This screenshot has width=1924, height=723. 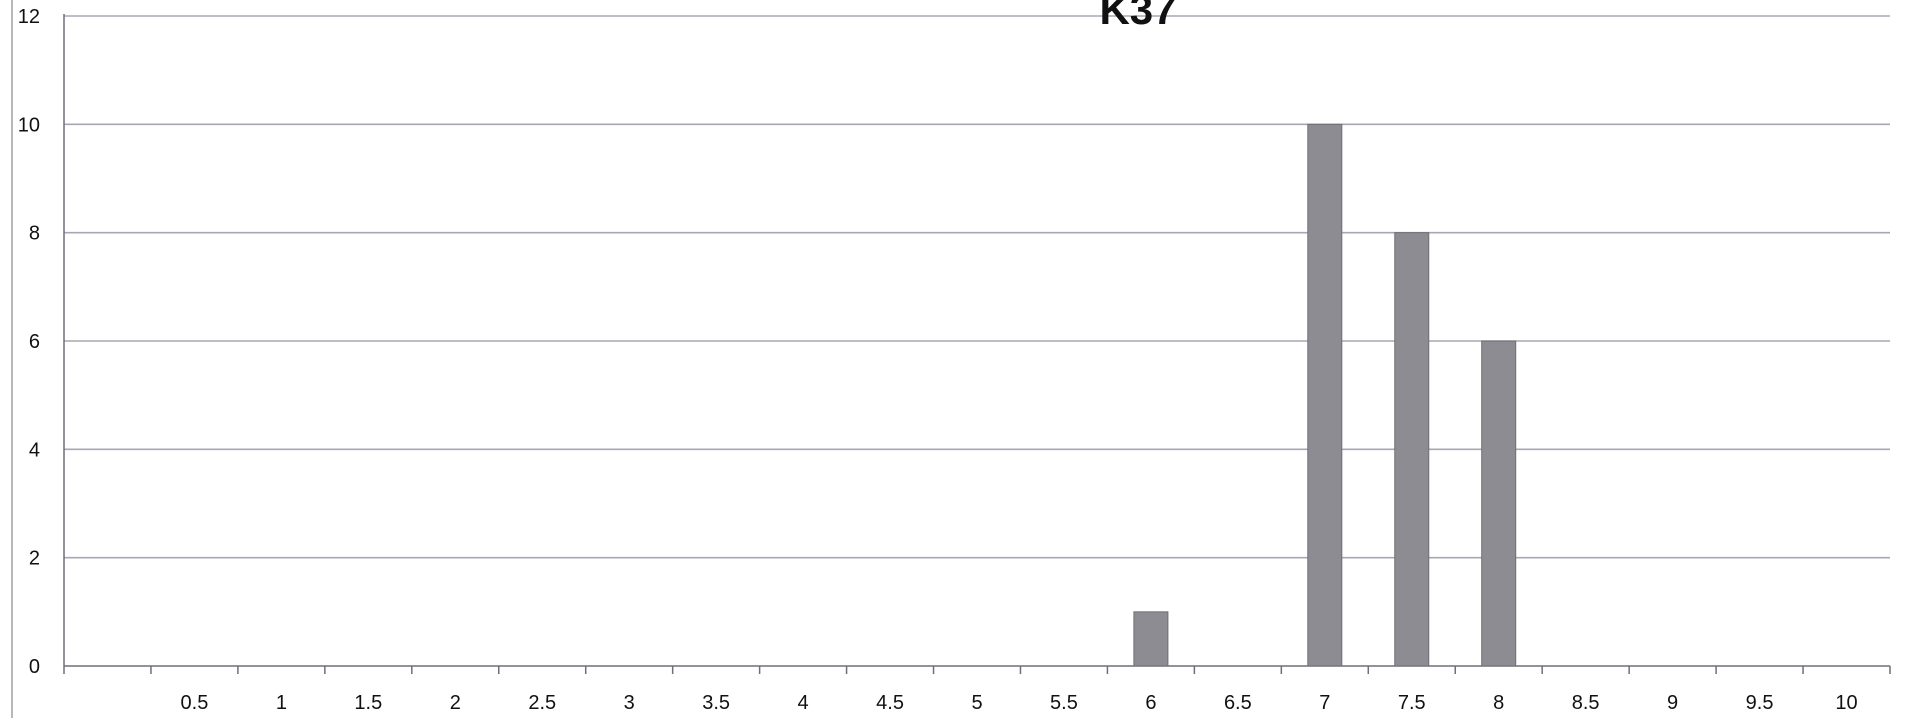 What do you see at coordinates (542, 703) in the screenshot?
I see `x-tick-label: 2.5` at bounding box center [542, 703].